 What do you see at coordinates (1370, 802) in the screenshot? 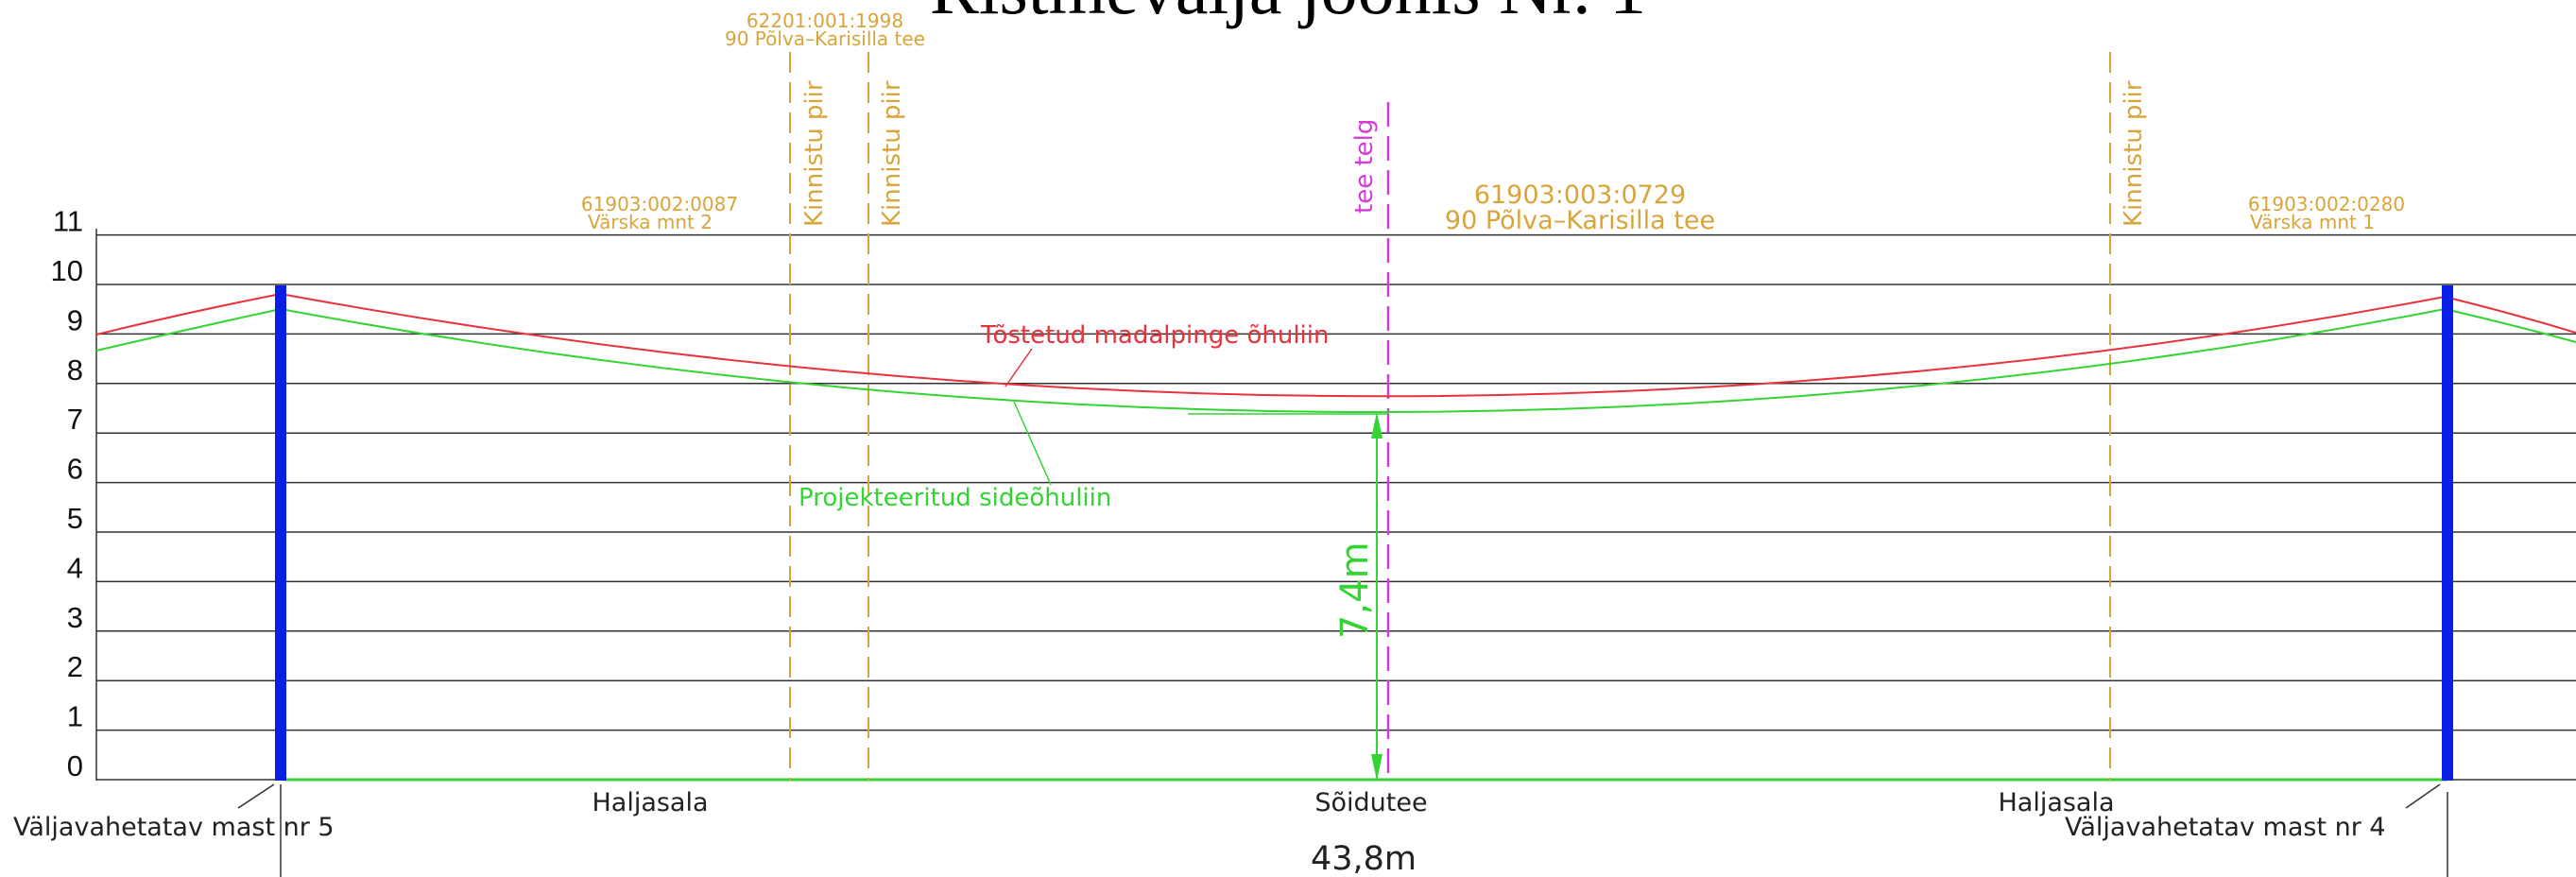
I see `ground-label-middle: Sõidutee` at bounding box center [1370, 802].